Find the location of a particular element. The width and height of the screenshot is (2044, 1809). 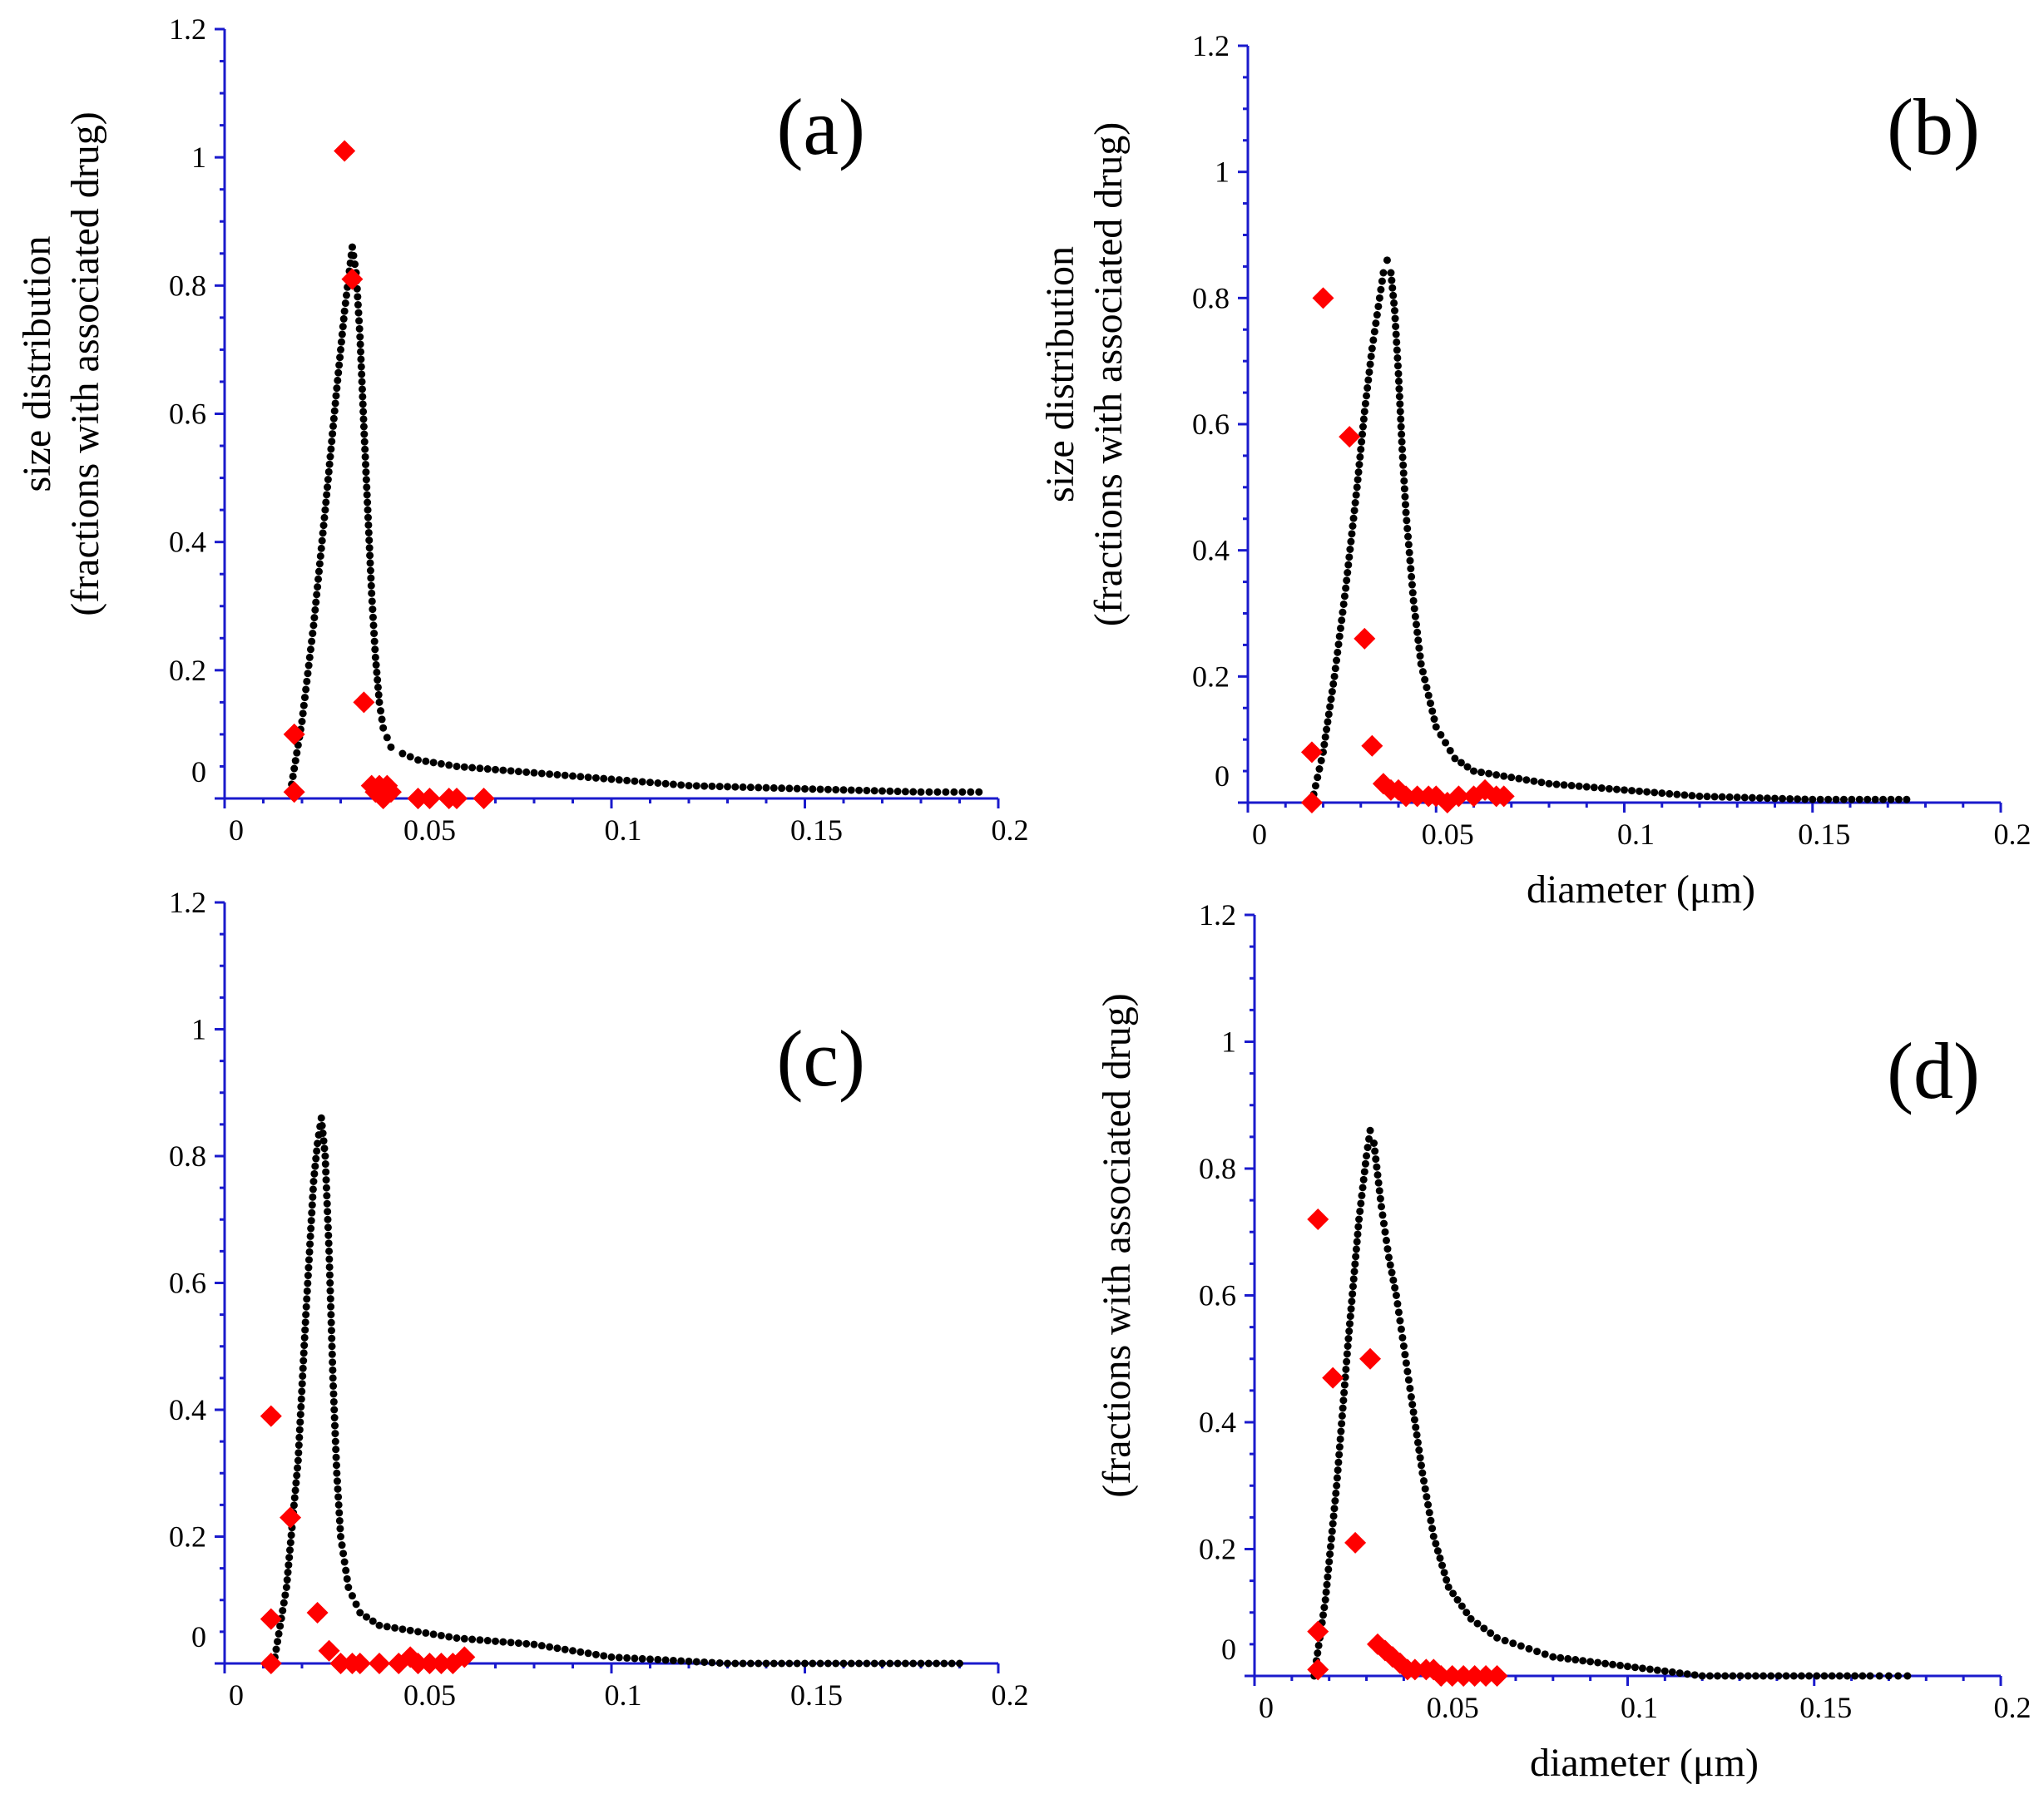

x-tick-label: 0 is located at coordinates (236, 1695).